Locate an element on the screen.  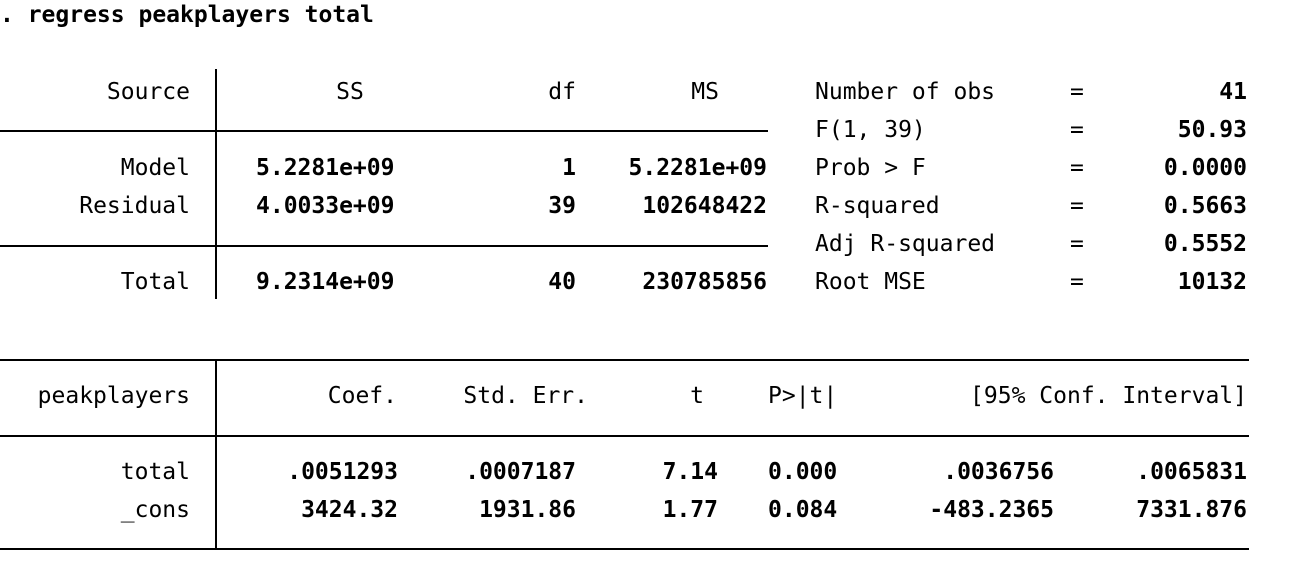
anova-row-ss: 5.2281e+09 is located at coordinates (325, 168).